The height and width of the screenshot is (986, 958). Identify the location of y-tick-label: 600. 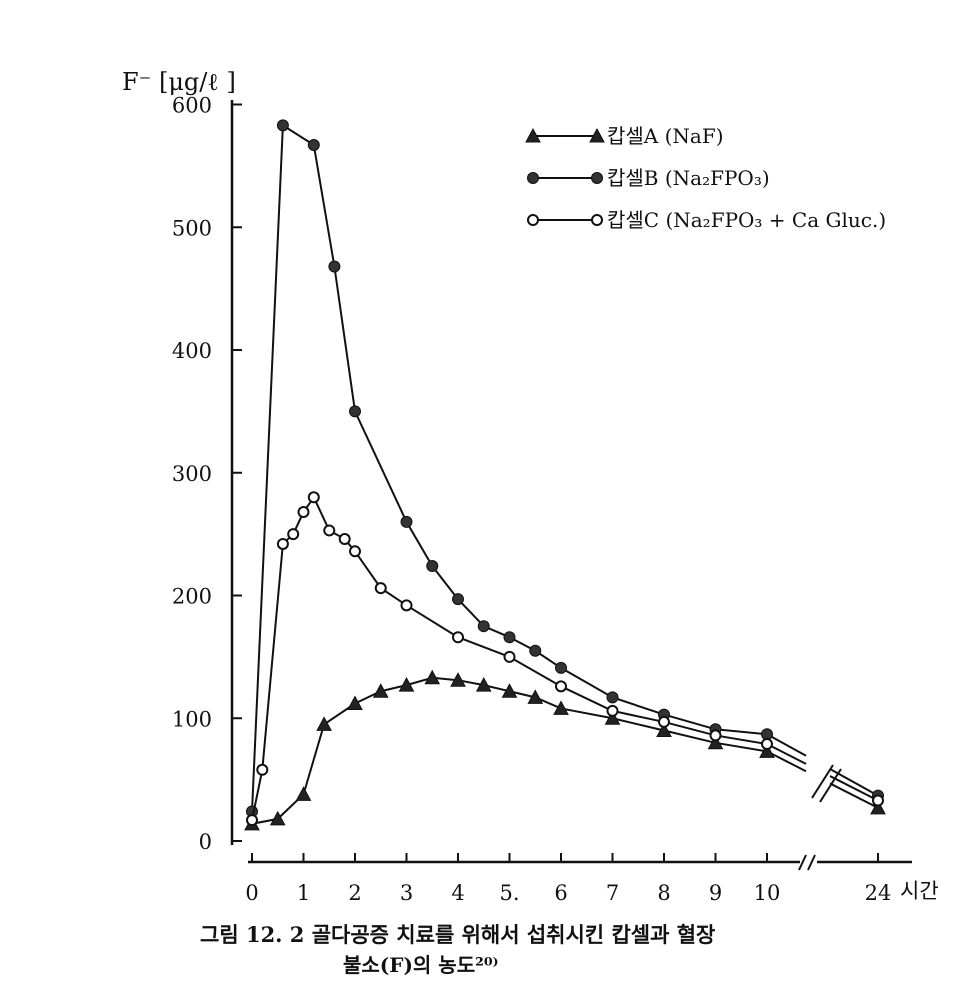
(192, 106).